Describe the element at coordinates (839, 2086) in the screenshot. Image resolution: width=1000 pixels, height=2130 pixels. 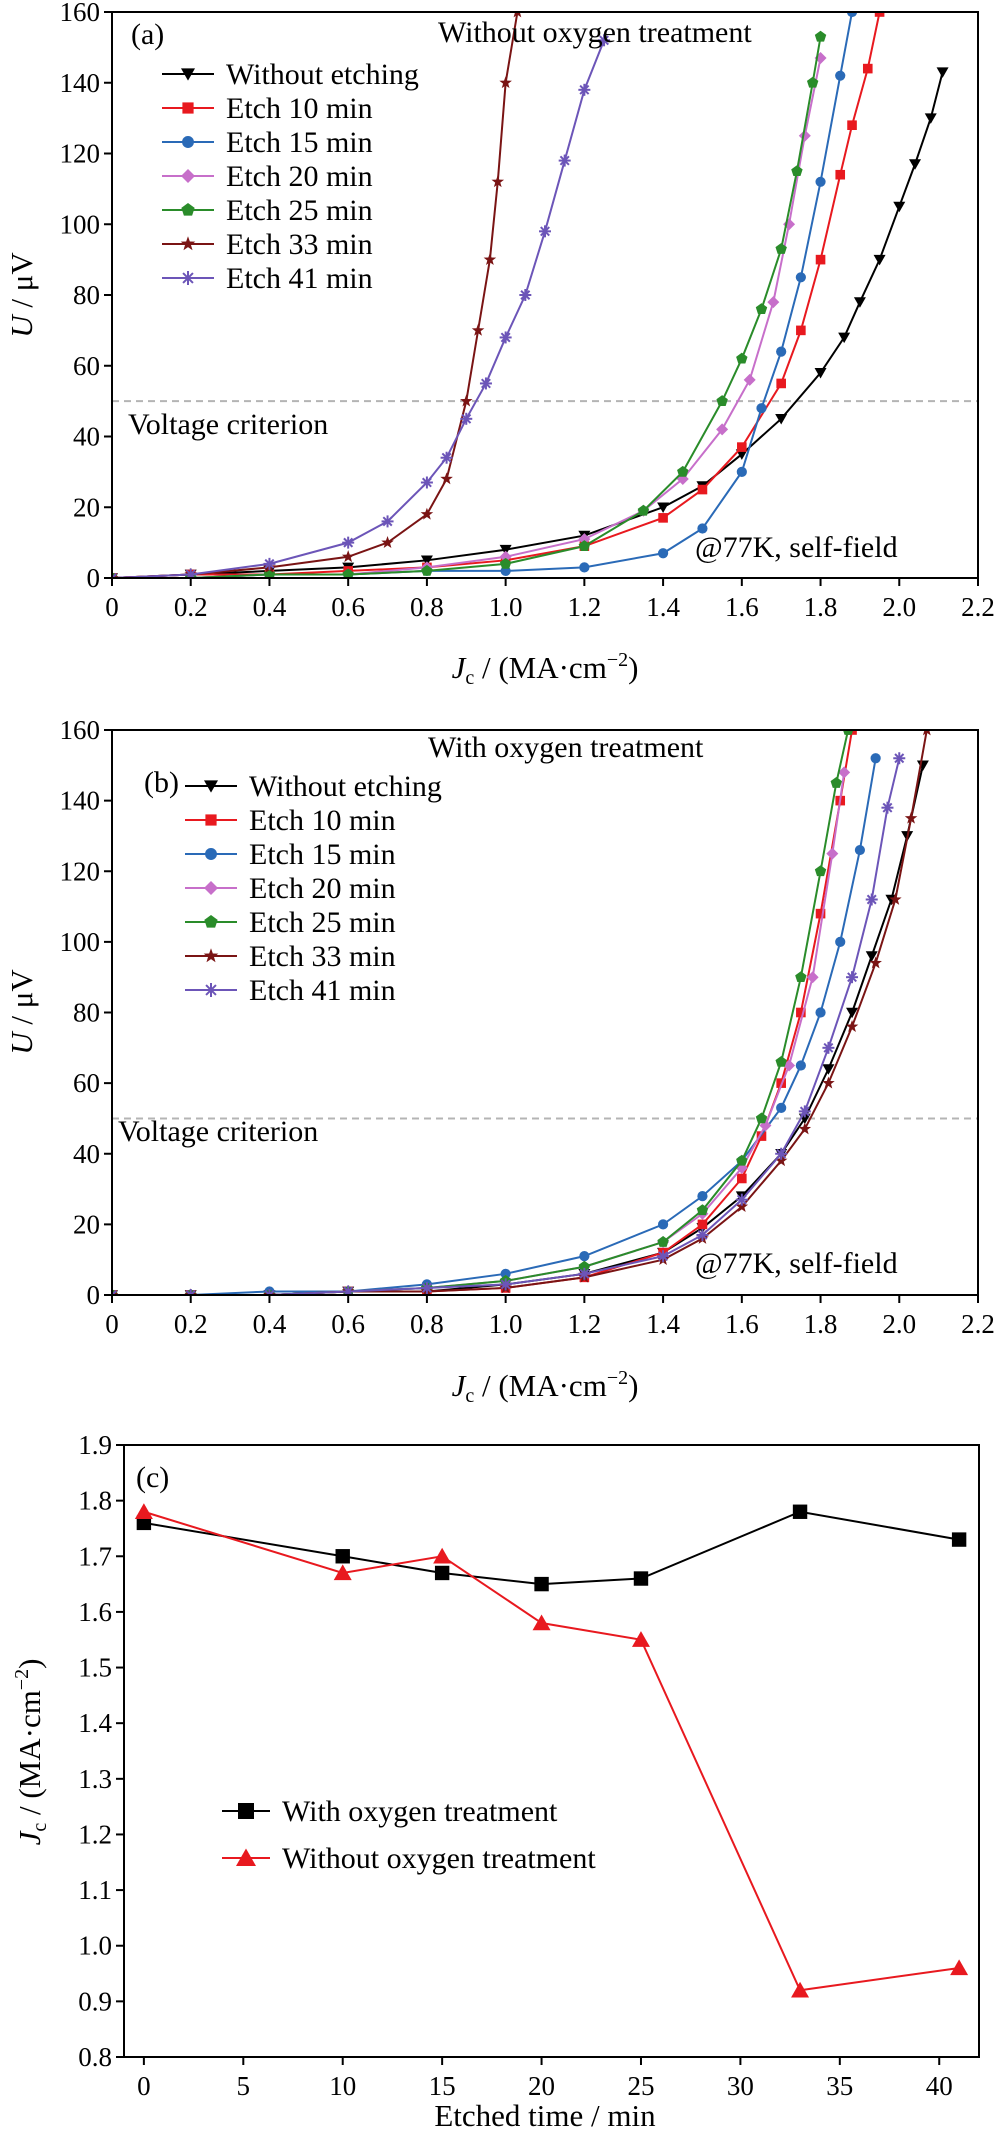
I see `panel-c-x-tick-label: 35` at that location.